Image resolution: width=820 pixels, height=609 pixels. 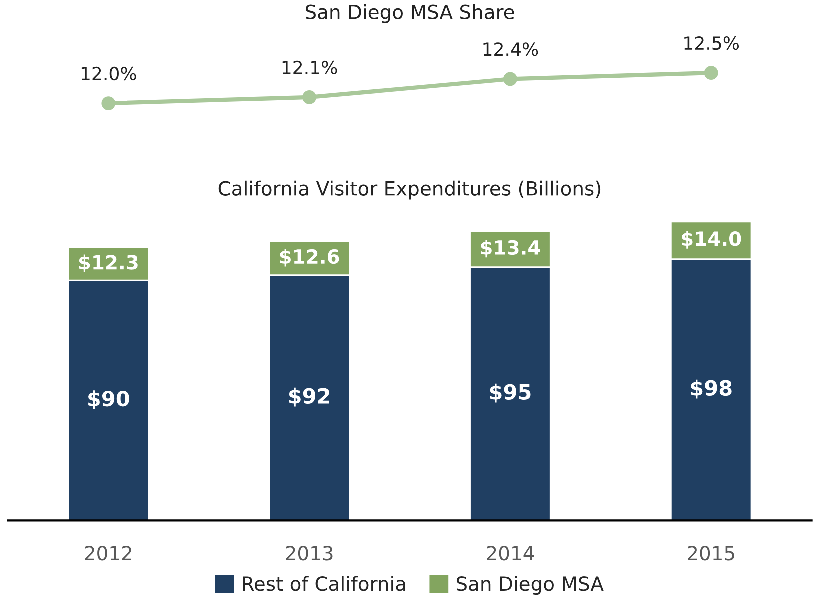 I want to click on data-label: $92, so click(x=309, y=397).